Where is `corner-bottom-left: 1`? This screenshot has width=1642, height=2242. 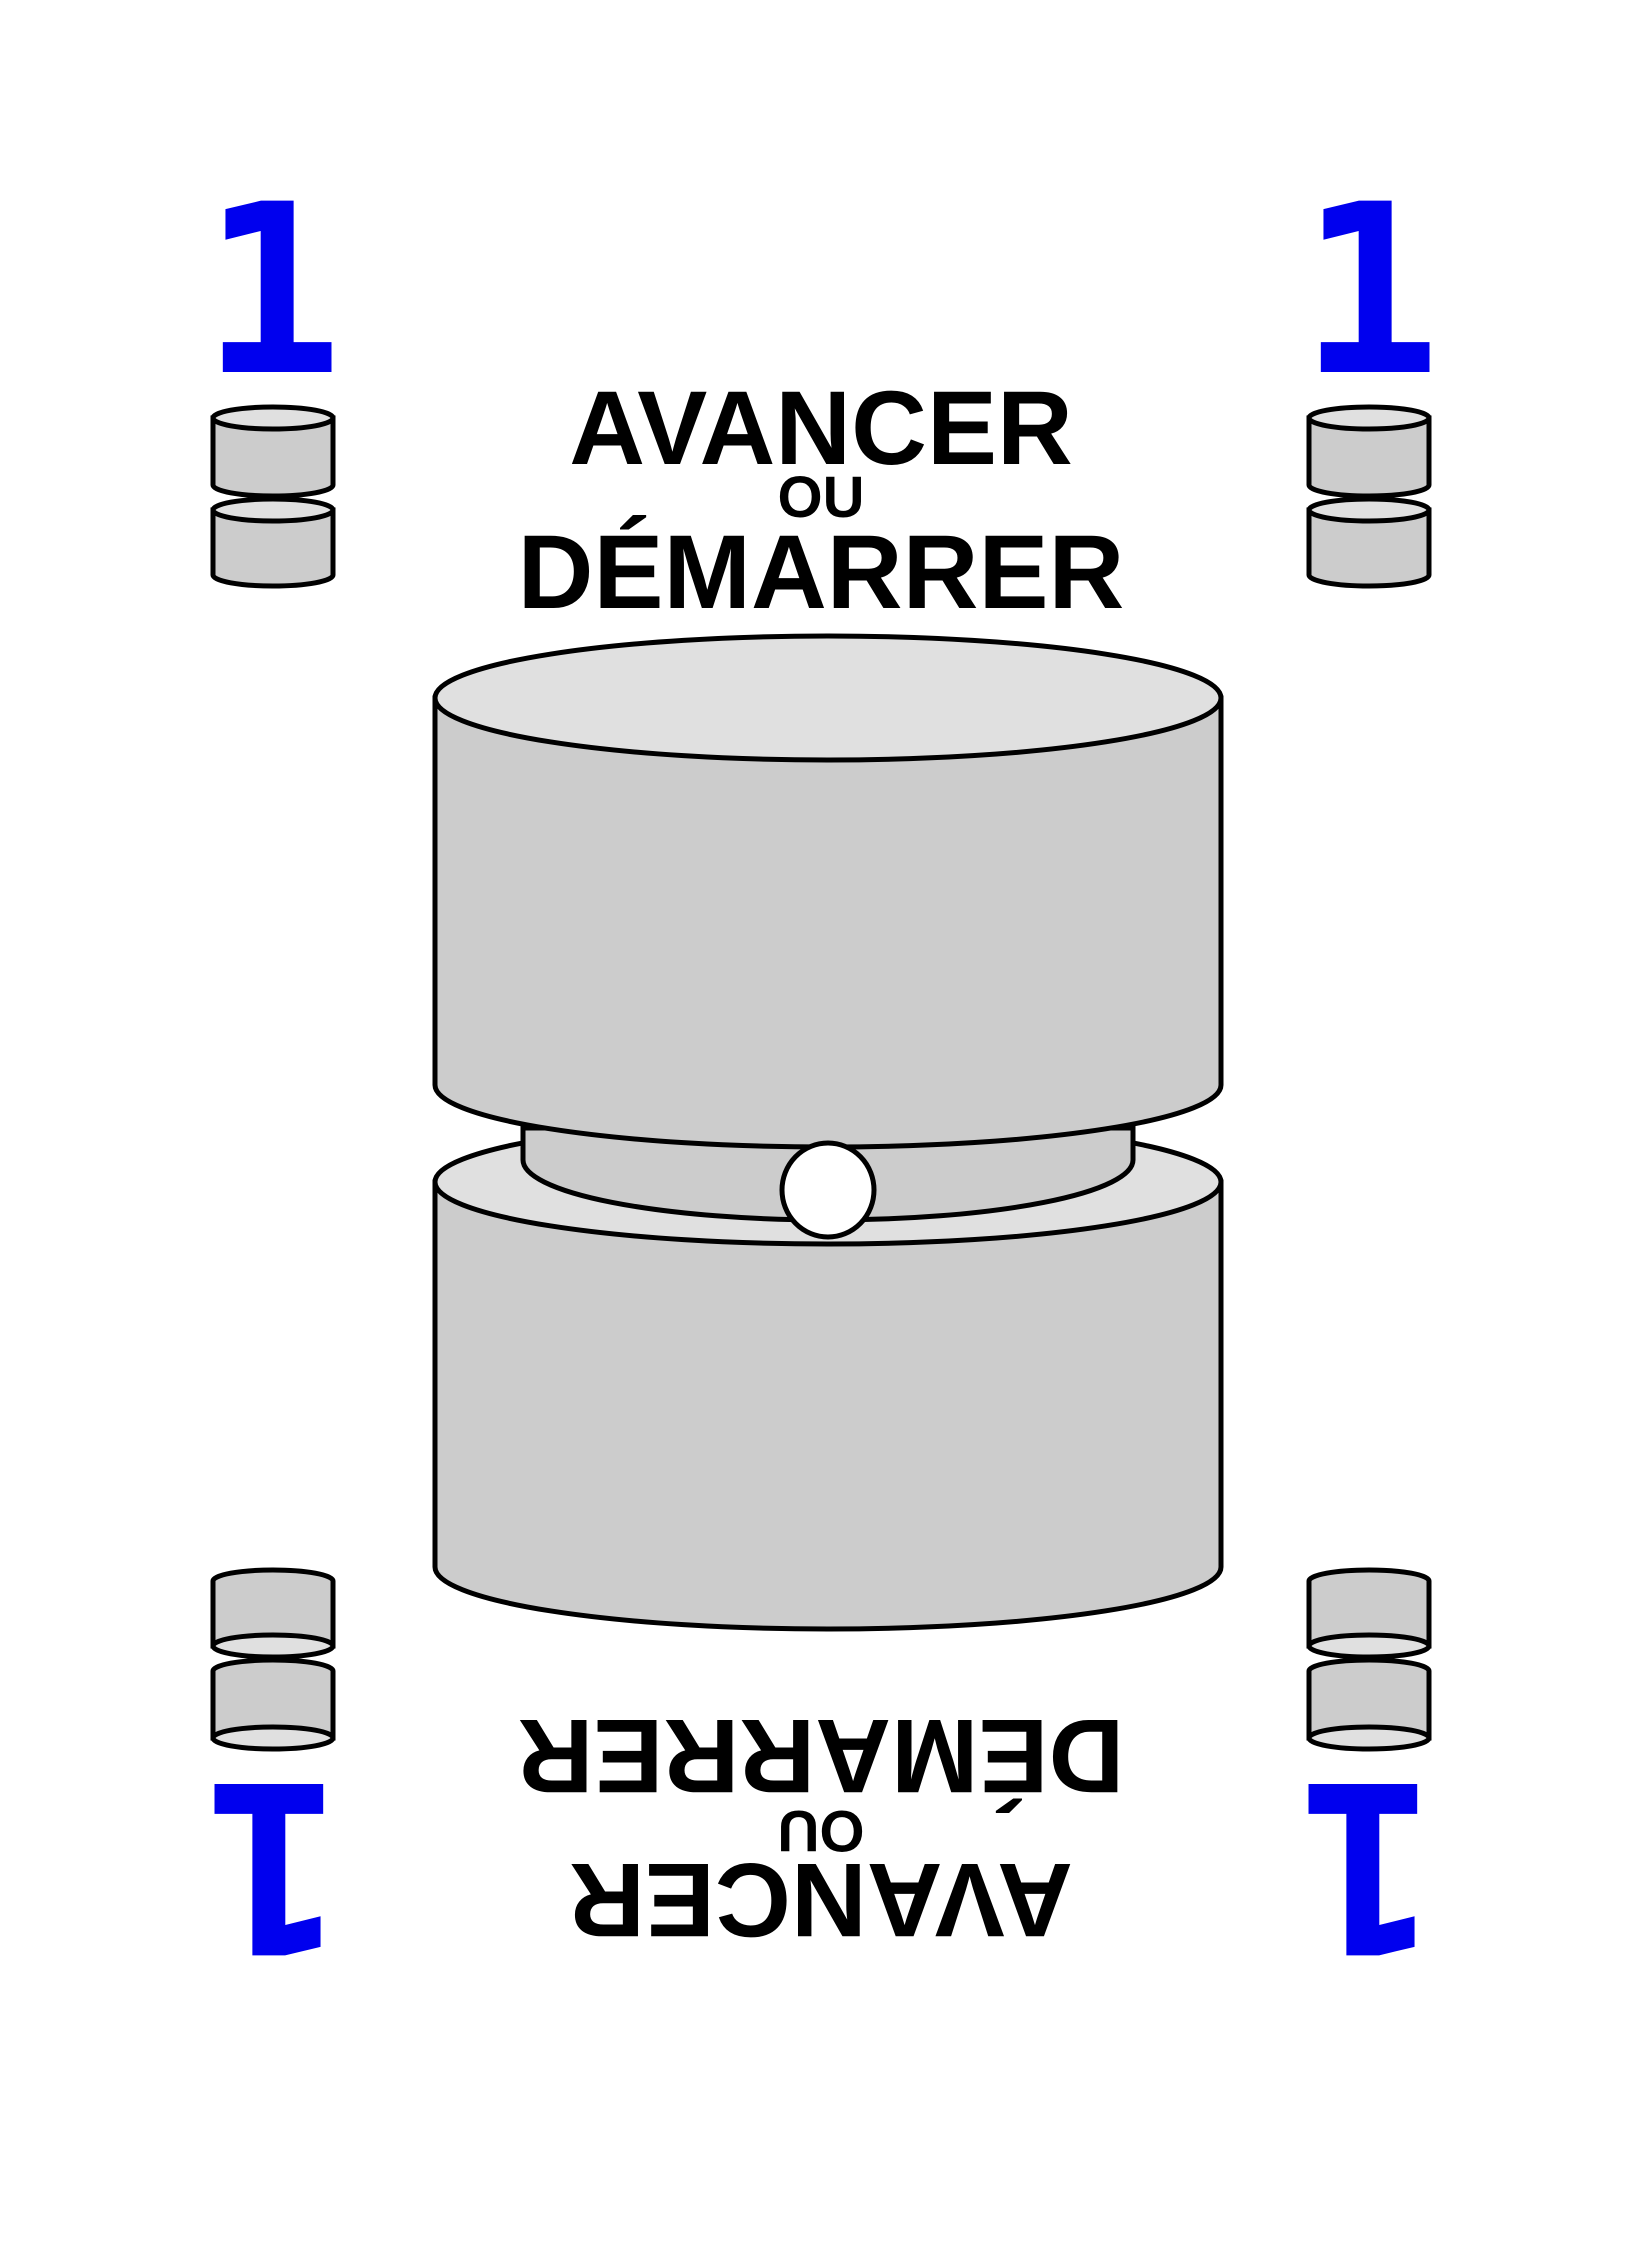 corner-bottom-left: 1 is located at coordinates (274, 1784).